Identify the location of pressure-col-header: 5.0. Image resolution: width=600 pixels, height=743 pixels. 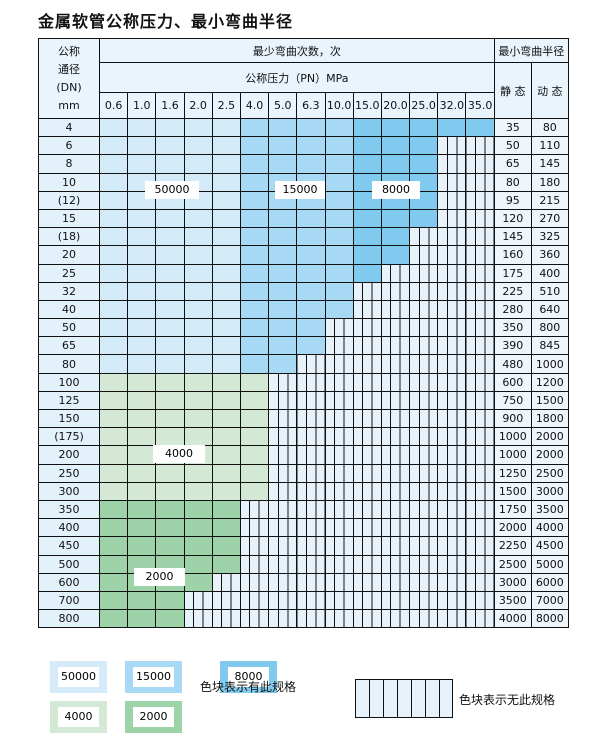
(283, 105).